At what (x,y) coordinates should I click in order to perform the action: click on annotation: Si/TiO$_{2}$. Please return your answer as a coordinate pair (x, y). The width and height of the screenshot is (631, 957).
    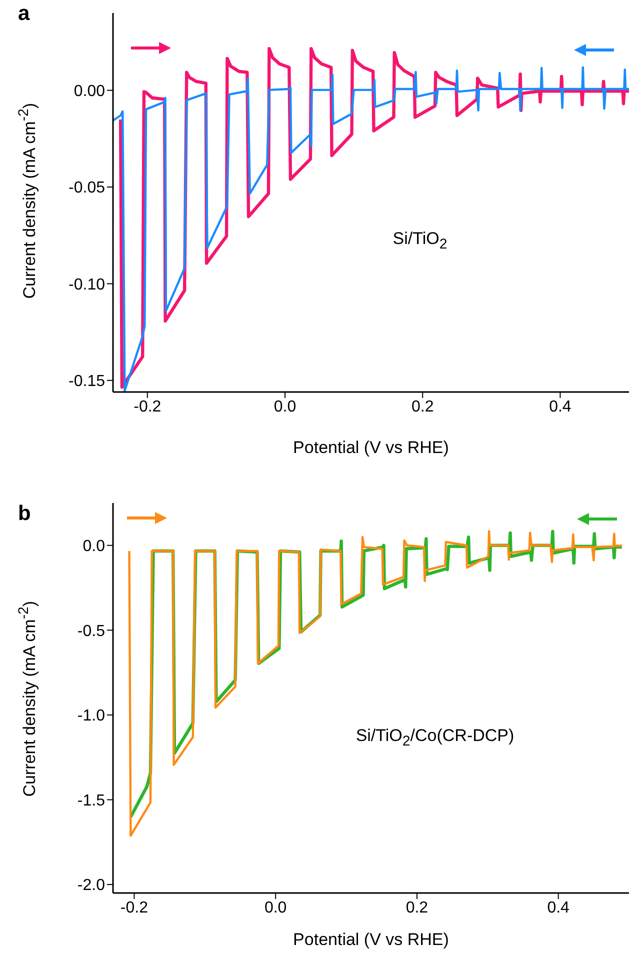
    Looking at the image, I should click on (420, 240).